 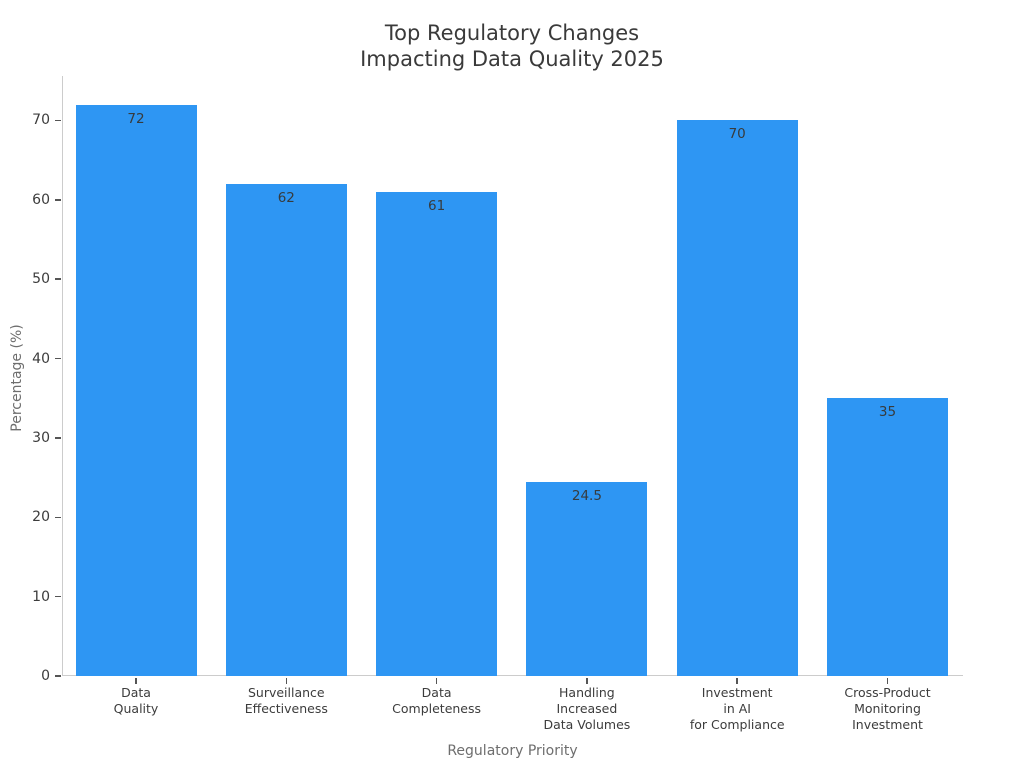 What do you see at coordinates (41, 517) in the screenshot?
I see `y-axis-tick-label: 20` at bounding box center [41, 517].